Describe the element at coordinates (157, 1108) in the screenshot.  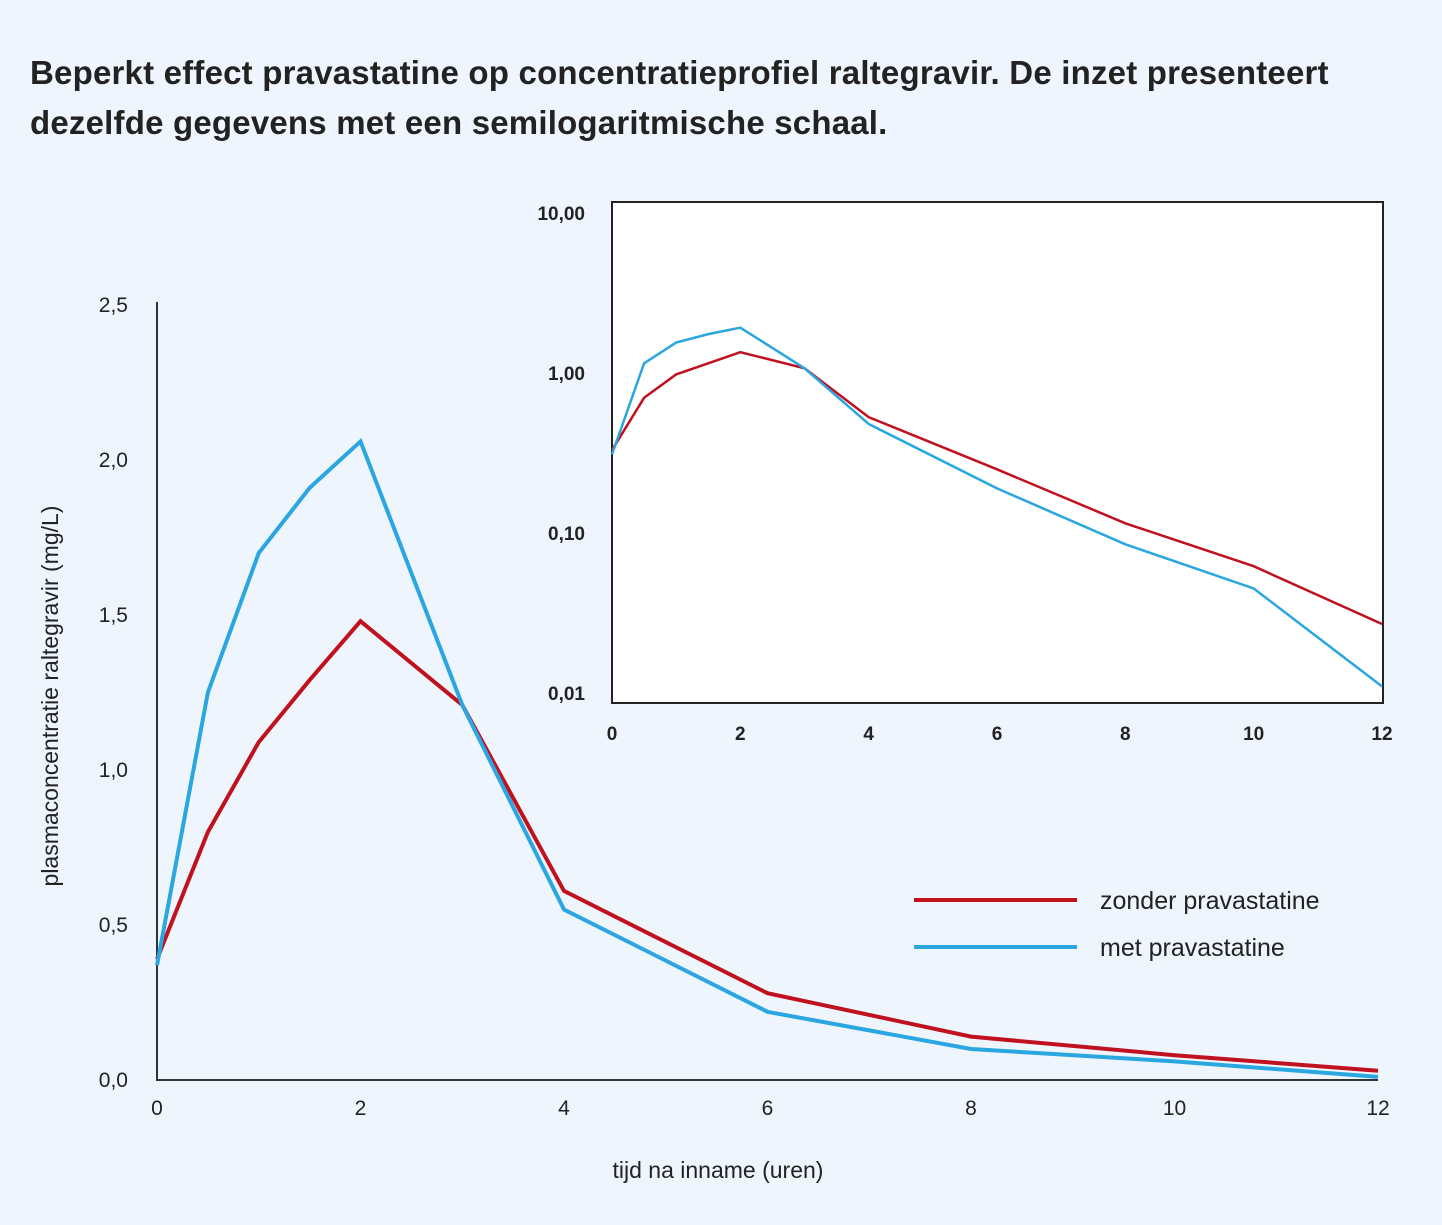
I see `main-x-tick-label: 0` at that location.